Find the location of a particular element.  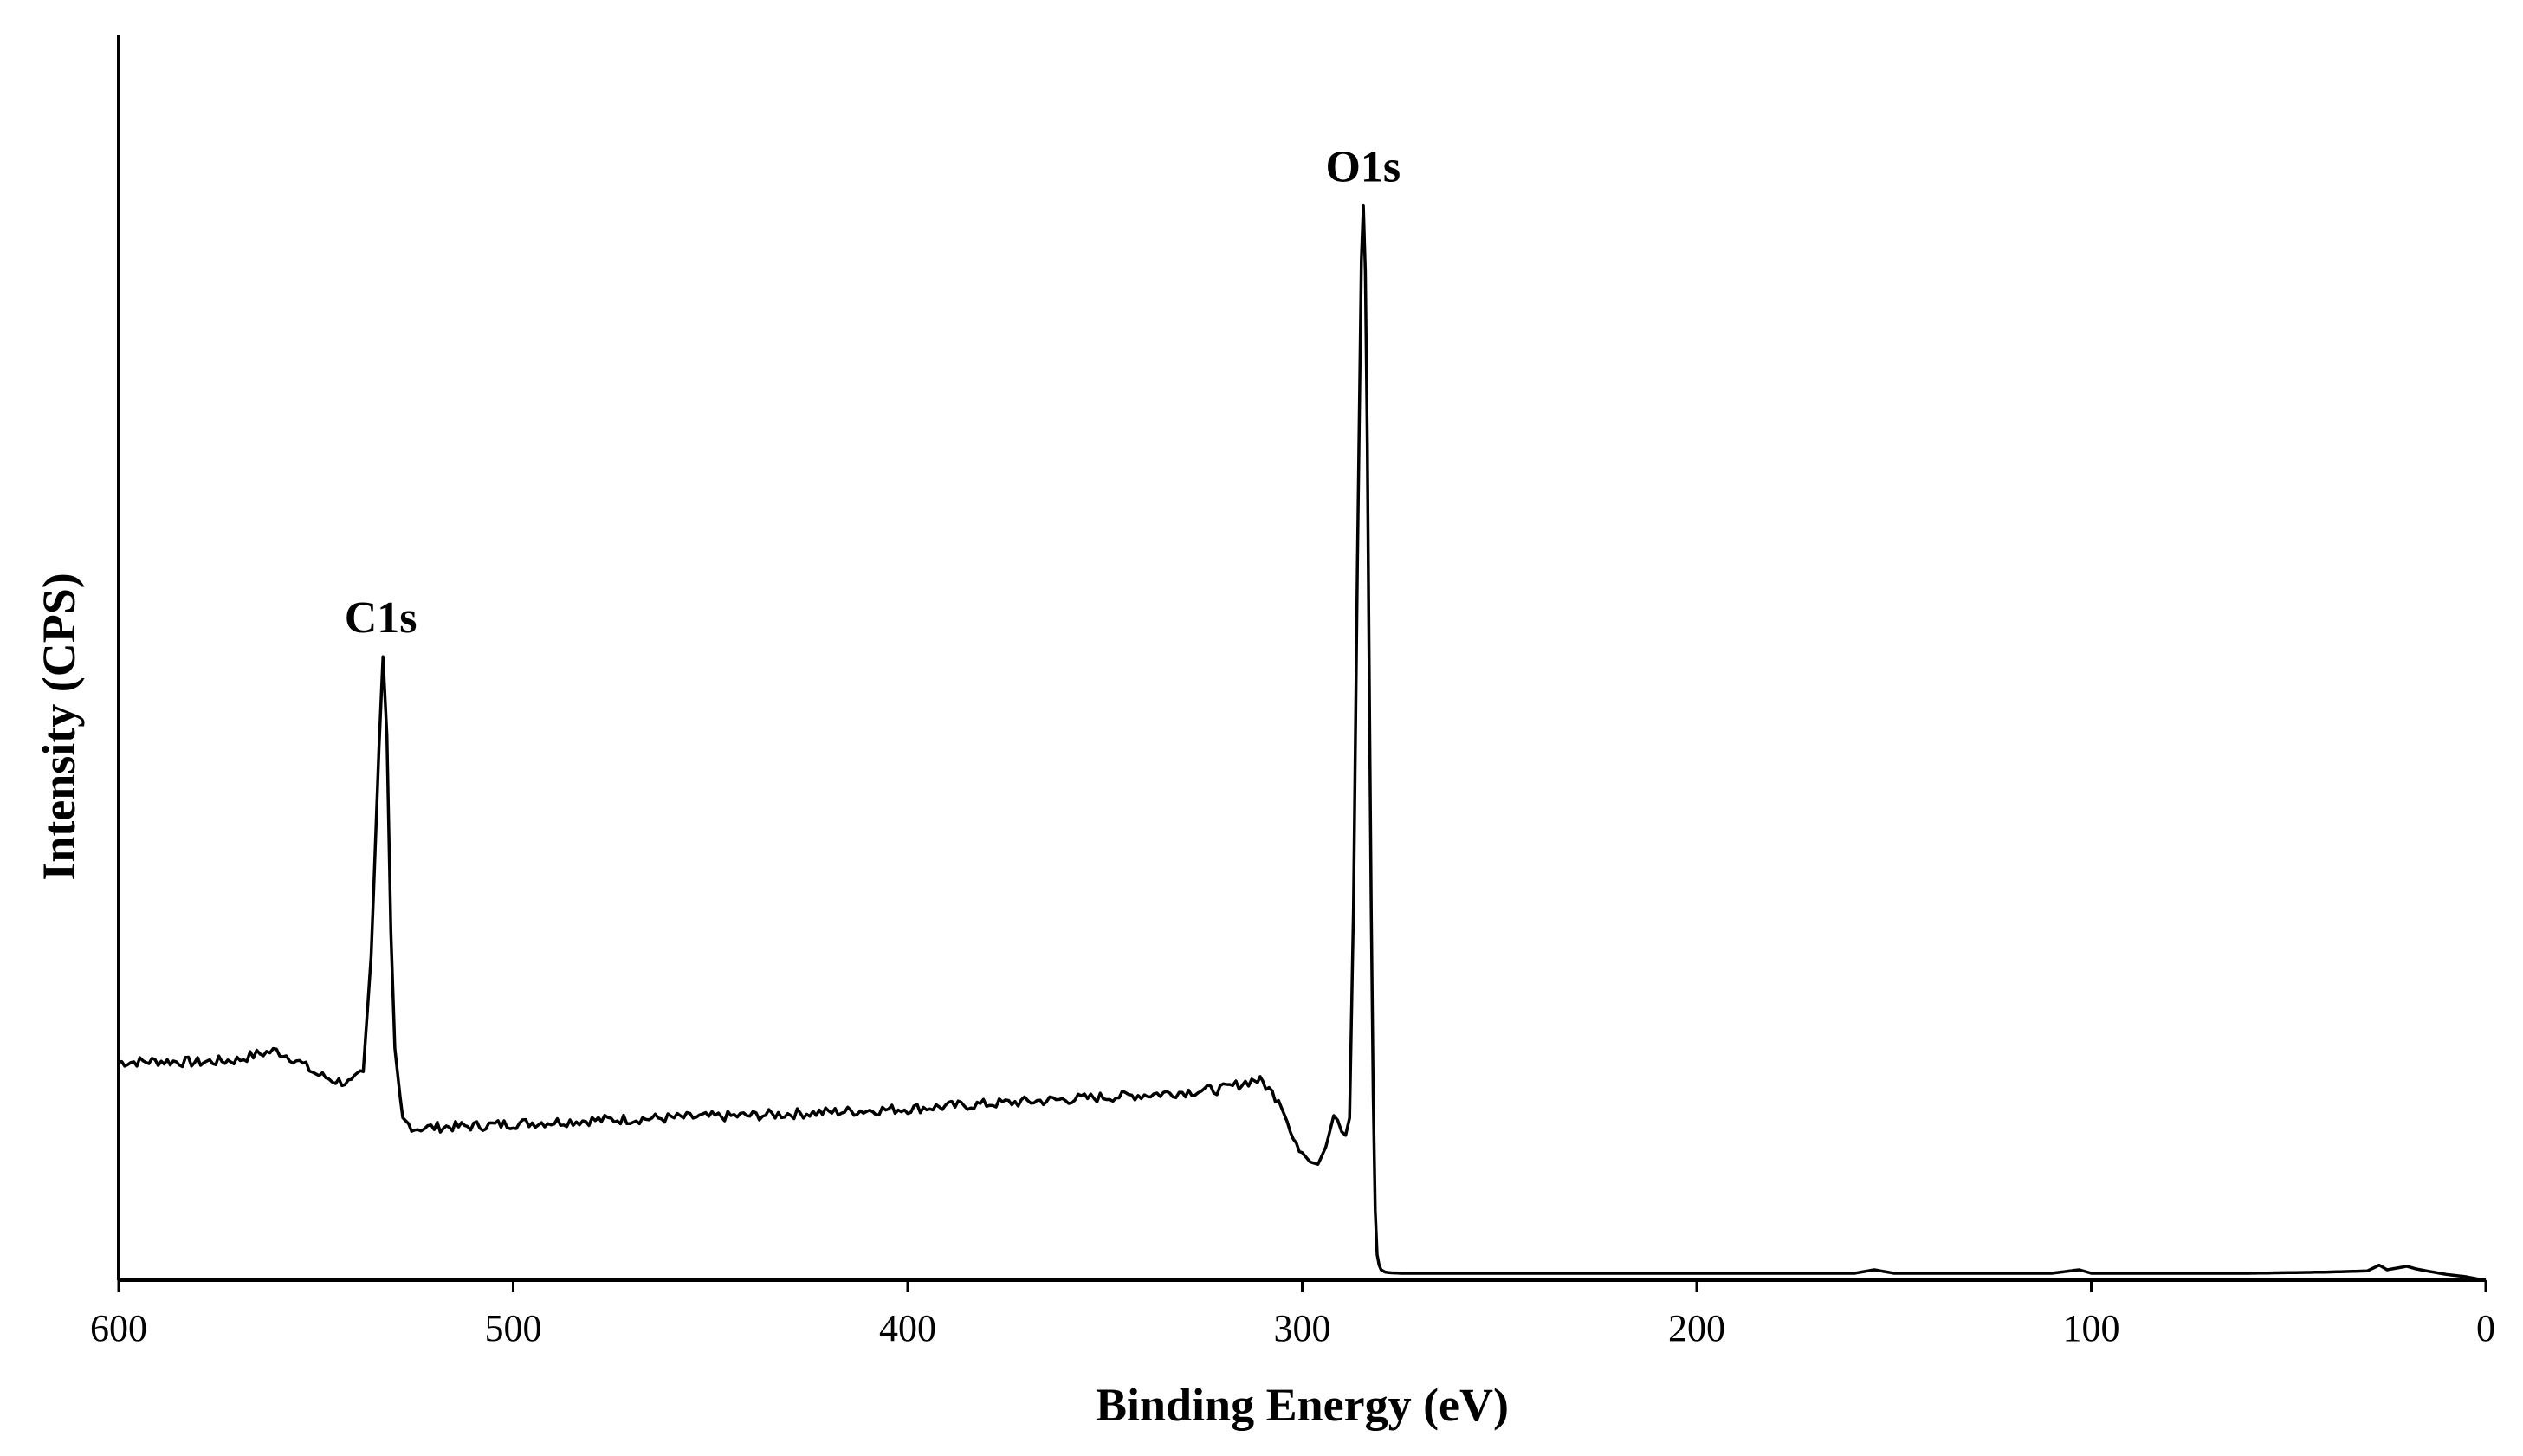

x-axis-tick-labels: 600 500 400 300 200 100 0 is located at coordinates (1293, 1328).